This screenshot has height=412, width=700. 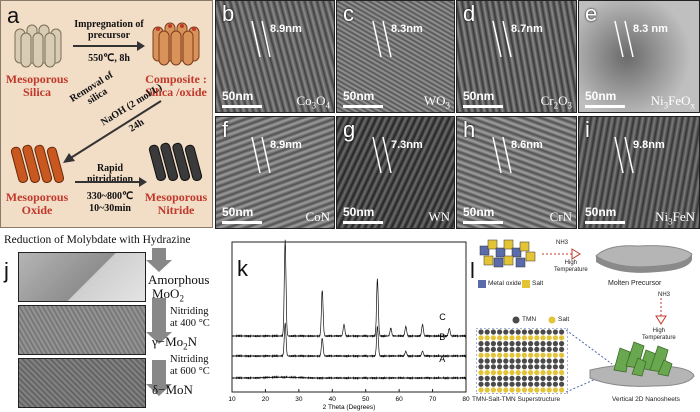 What do you see at coordinates (189, 359) in the screenshot?
I see `label-nitriding-2: Nitriding` at bounding box center [189, 359].